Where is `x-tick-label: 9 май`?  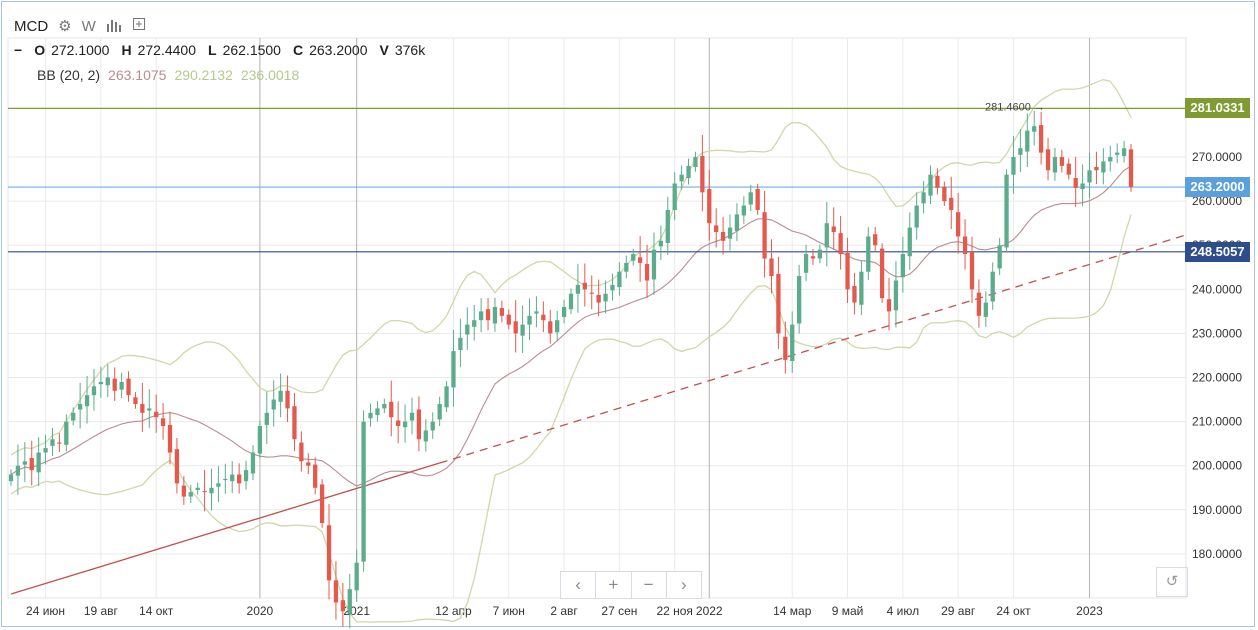
x-tick-label: 9 май is located at coordinates (848, 611).